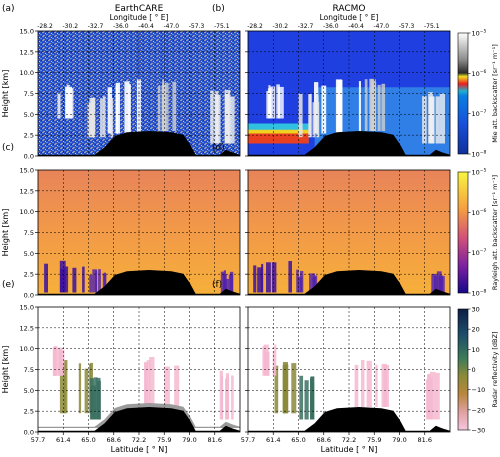  Describe the element at coordinates (217, 285) in the screenshot. I see `panel-label: (f)` at that location.